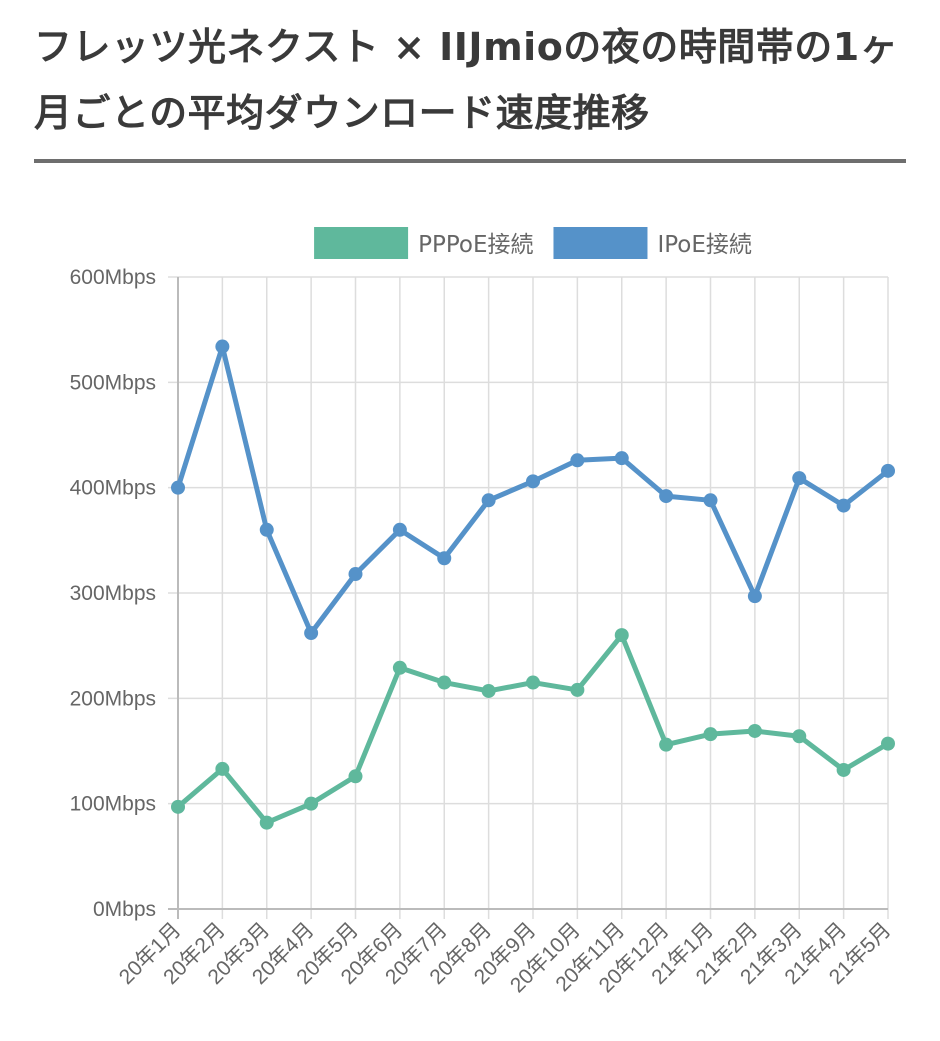 The width and height of the screenshot is (940, 1041). I want to click on chart-legend: PPPoE接続 IPoE接続, so click(533, 243).